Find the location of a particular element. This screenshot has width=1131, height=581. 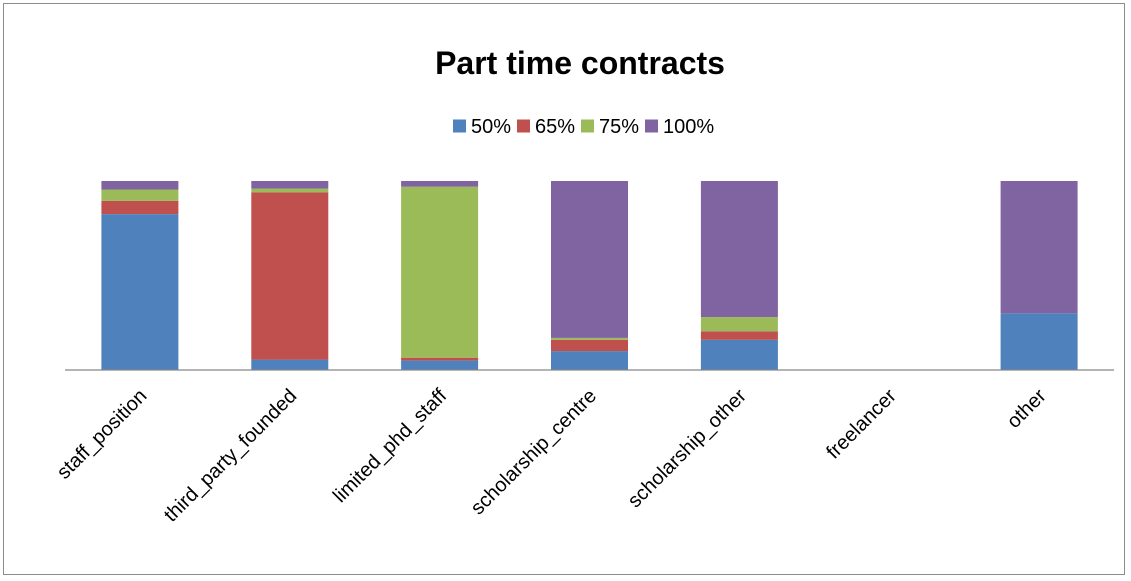

x-tick-label: other is located at coordinates (1027, 409).